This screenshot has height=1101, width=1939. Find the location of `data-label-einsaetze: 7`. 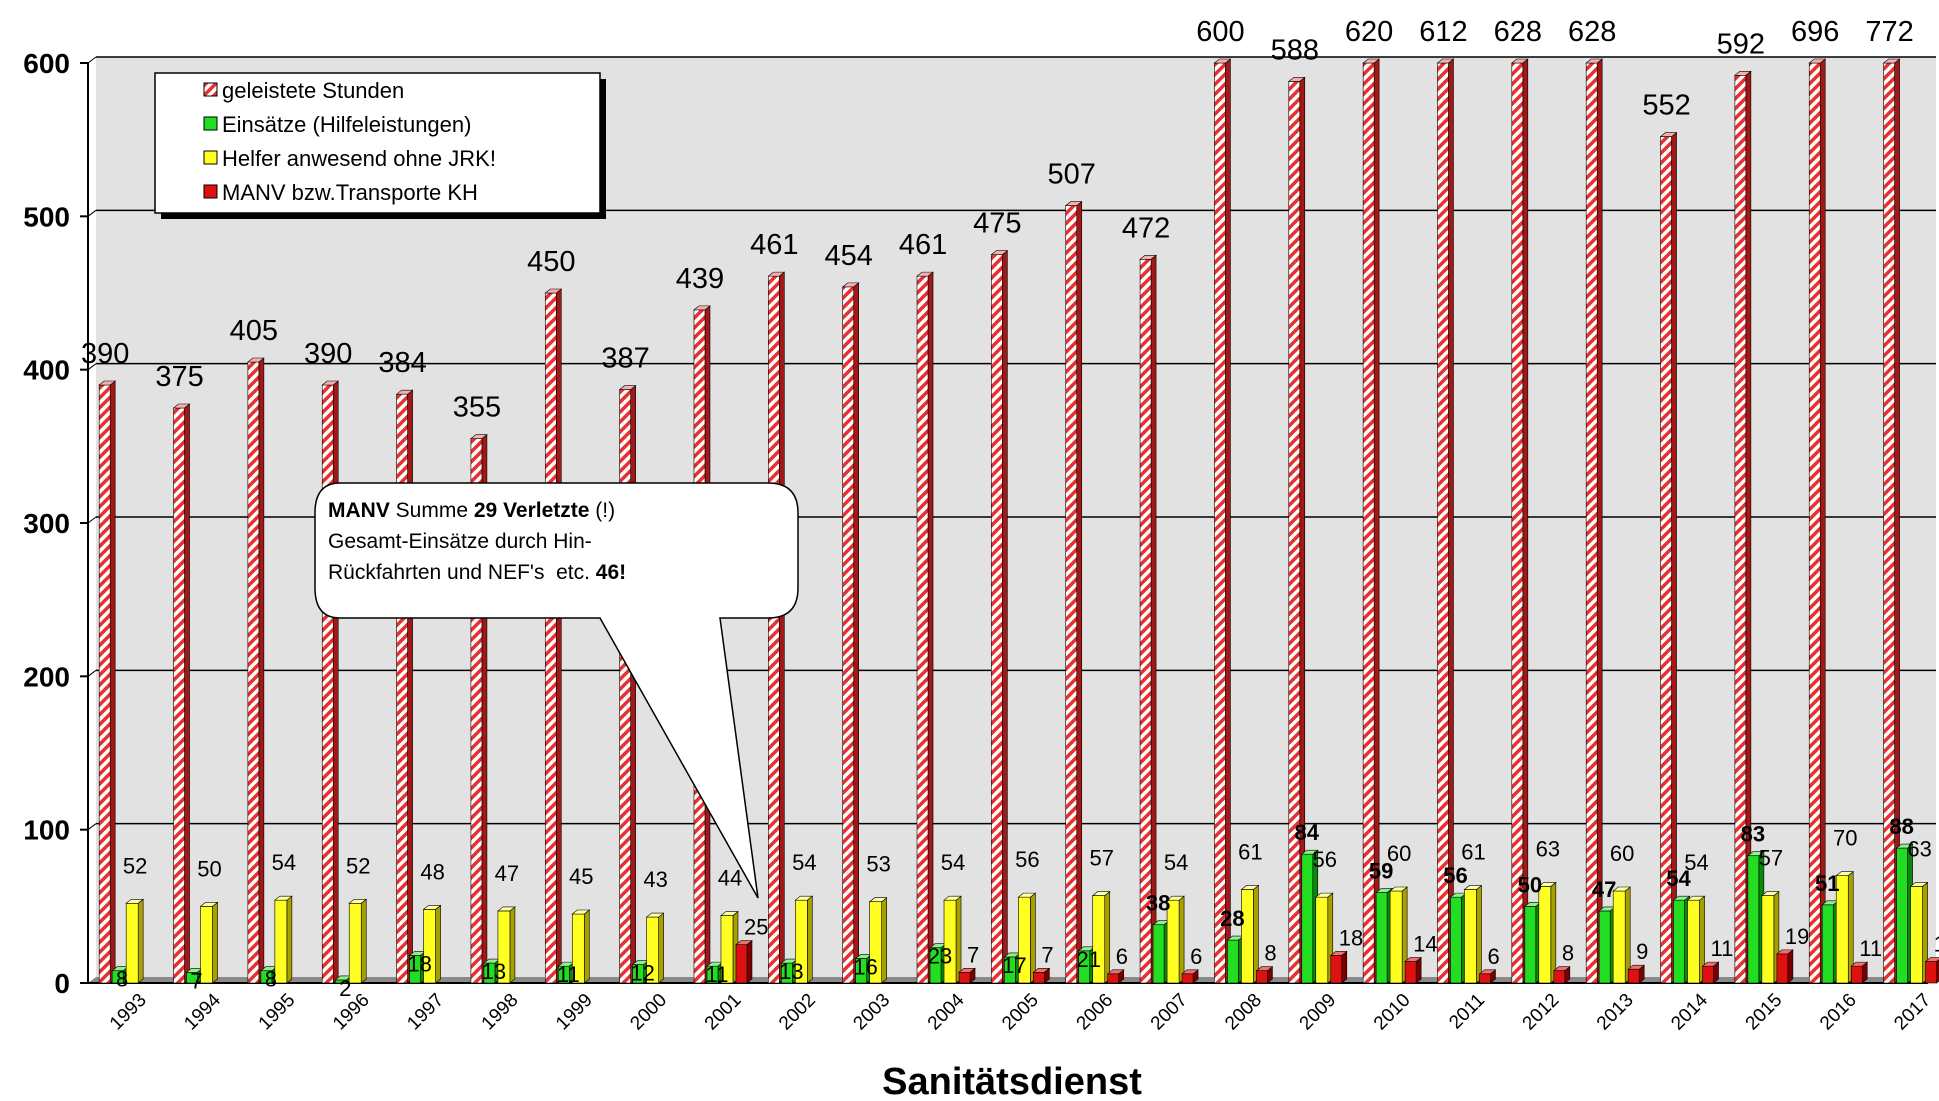

data-label-einsaetze: 7 is located at coordinates (196, 980).